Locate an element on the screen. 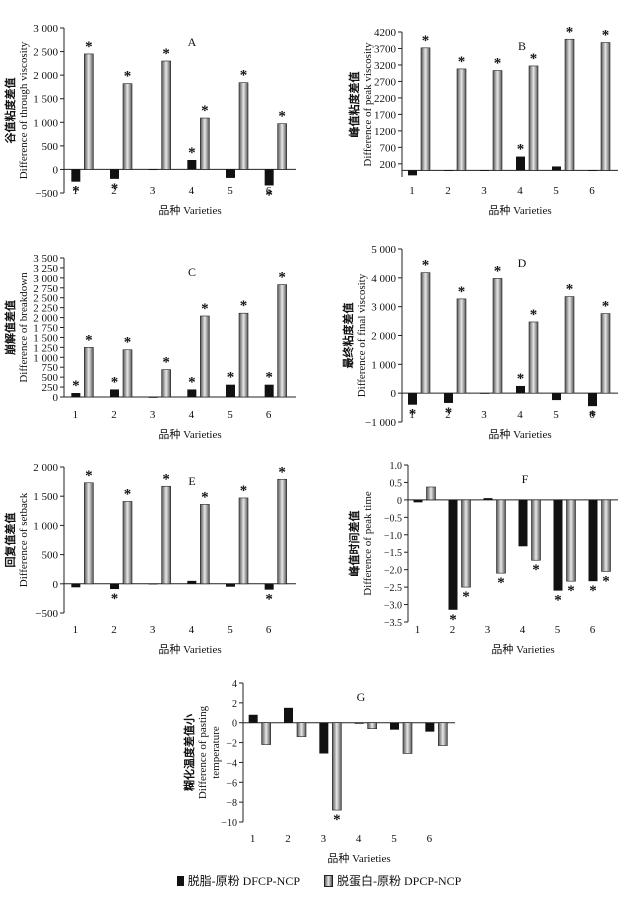 This screenshot has width=638, height=904. panel-d-y-axis-title: 最终粘度差值 is located at coordinates (348, 336).